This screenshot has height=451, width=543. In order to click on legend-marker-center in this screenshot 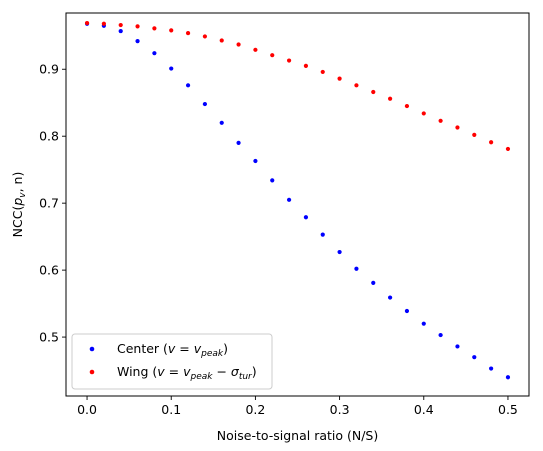, I will do `click(92, 349)`.